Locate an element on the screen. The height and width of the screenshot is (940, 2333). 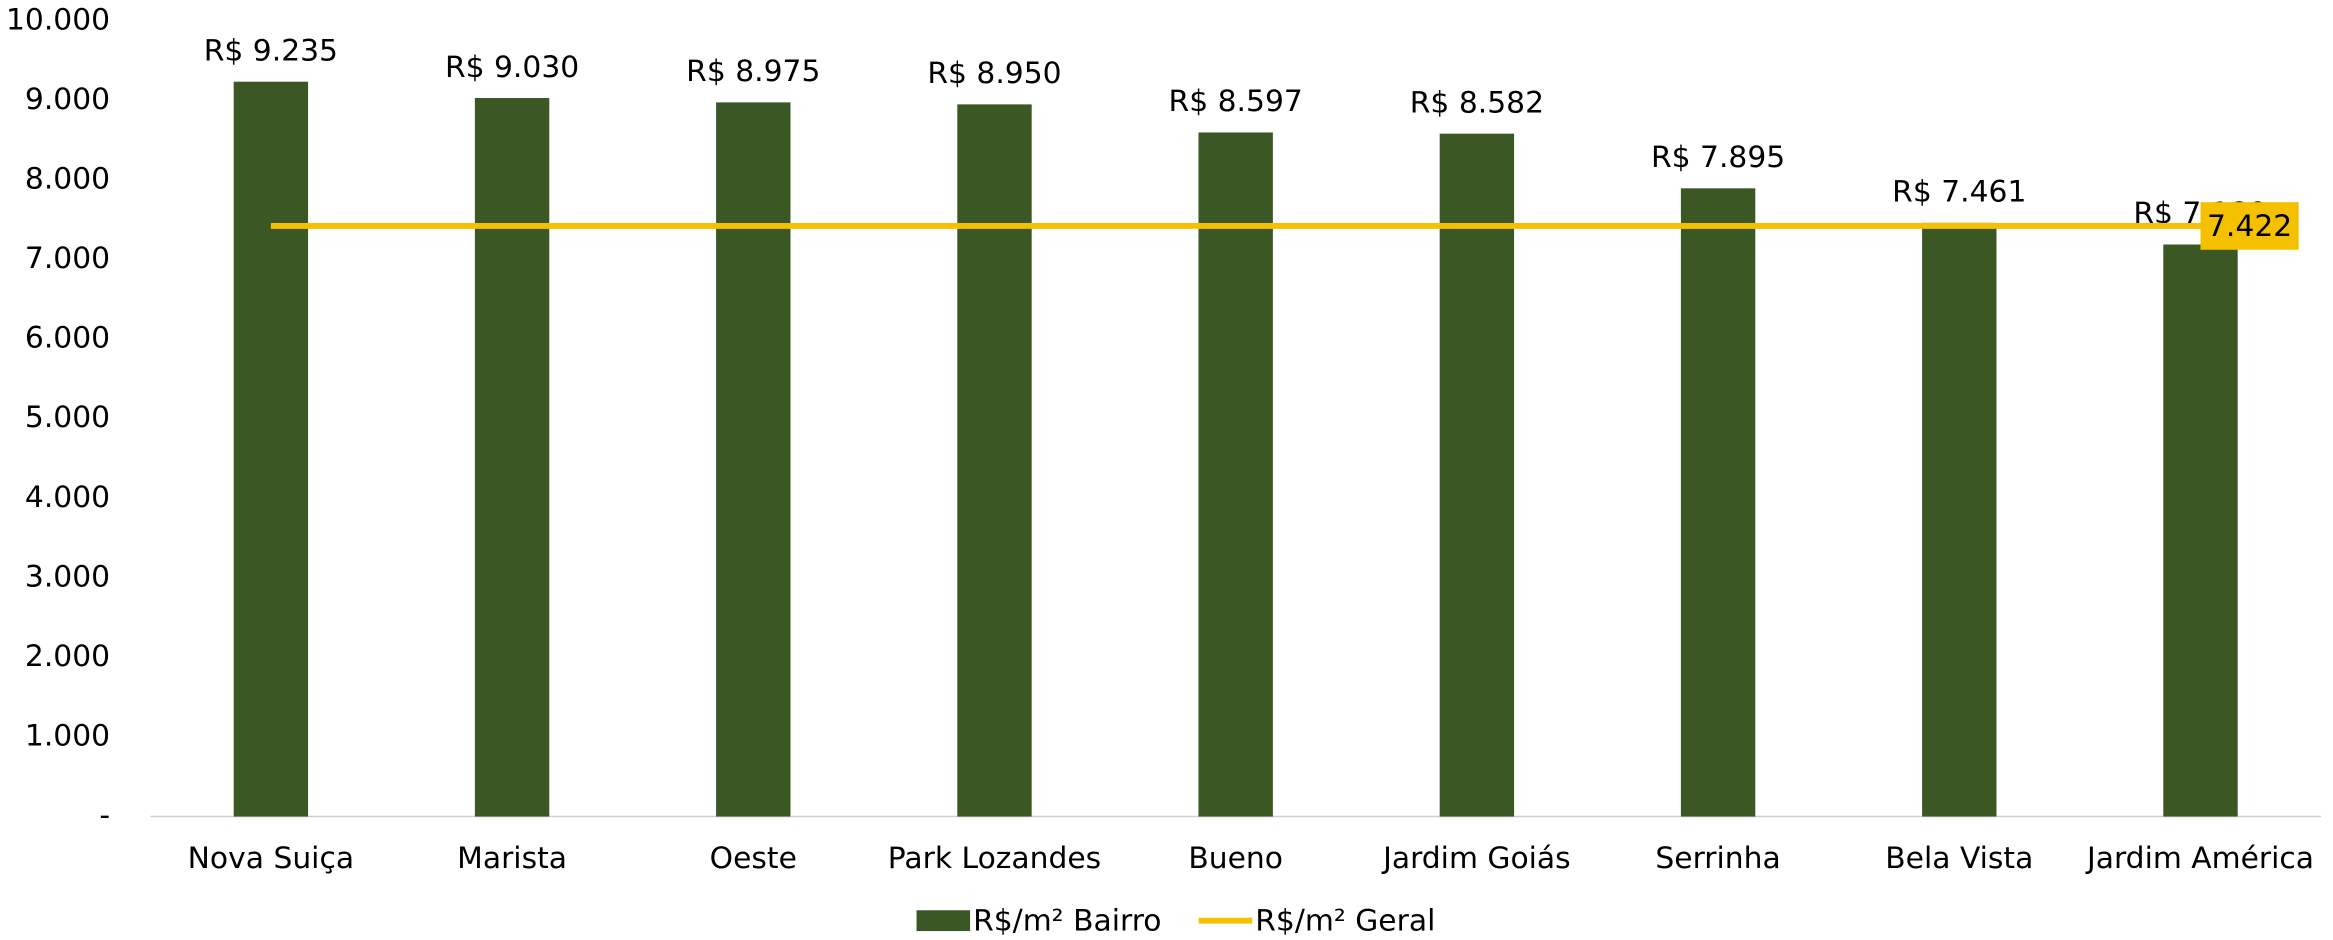
y-tick-label: 1.000 is located at coordinates (67, 735).